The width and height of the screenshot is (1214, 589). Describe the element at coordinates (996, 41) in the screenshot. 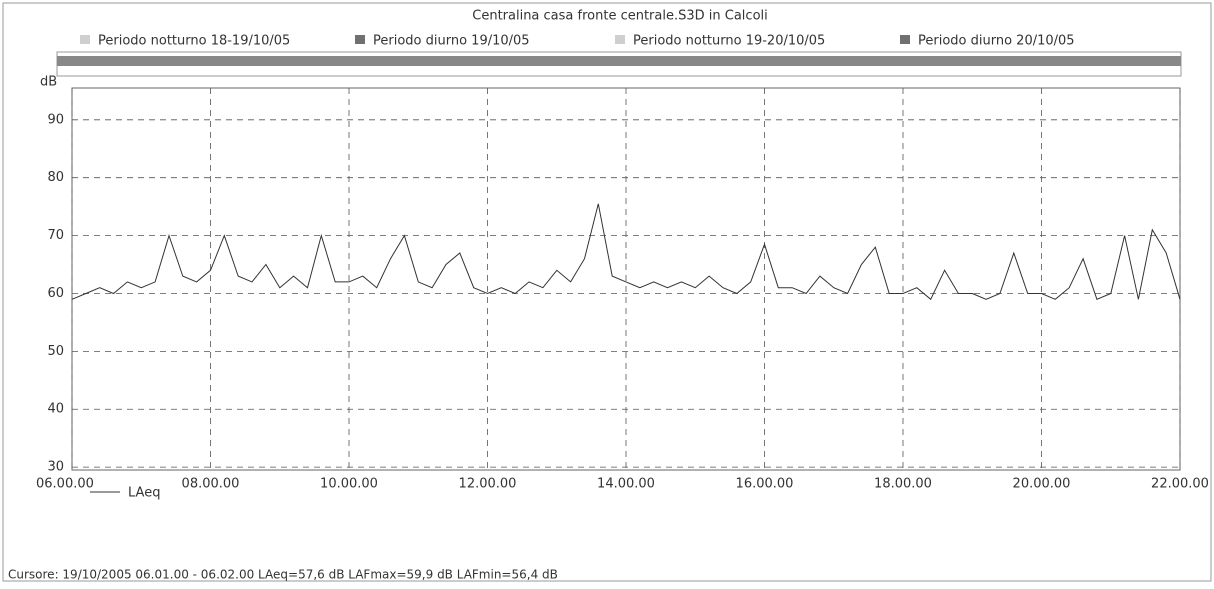

I see `legend-label: Periodo diurno 20/10/05` at that location.